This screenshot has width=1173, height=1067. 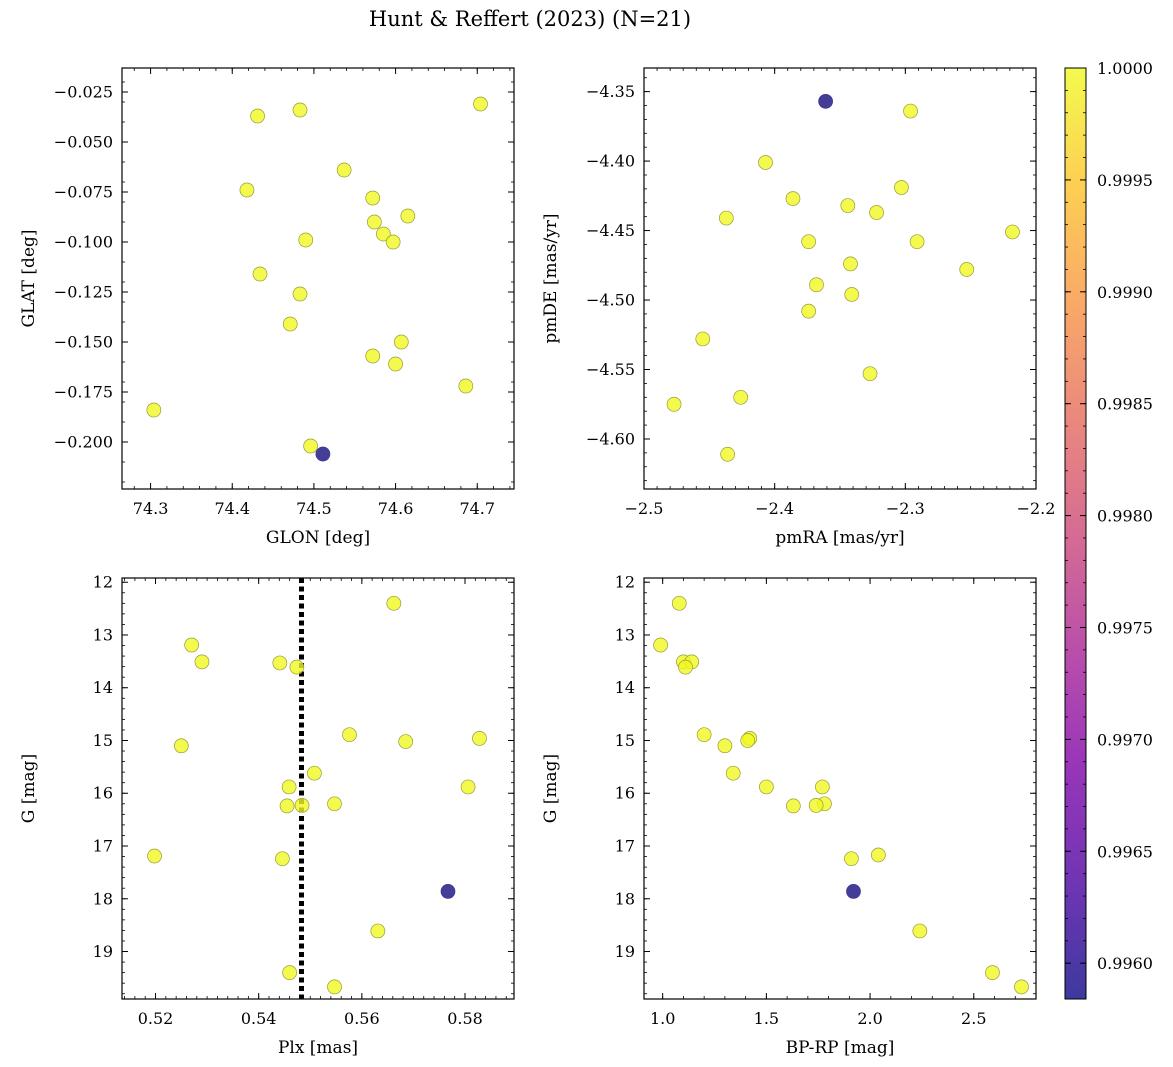 I want to click on x-tick-label: 0.54, so click(x=259, y=1018).